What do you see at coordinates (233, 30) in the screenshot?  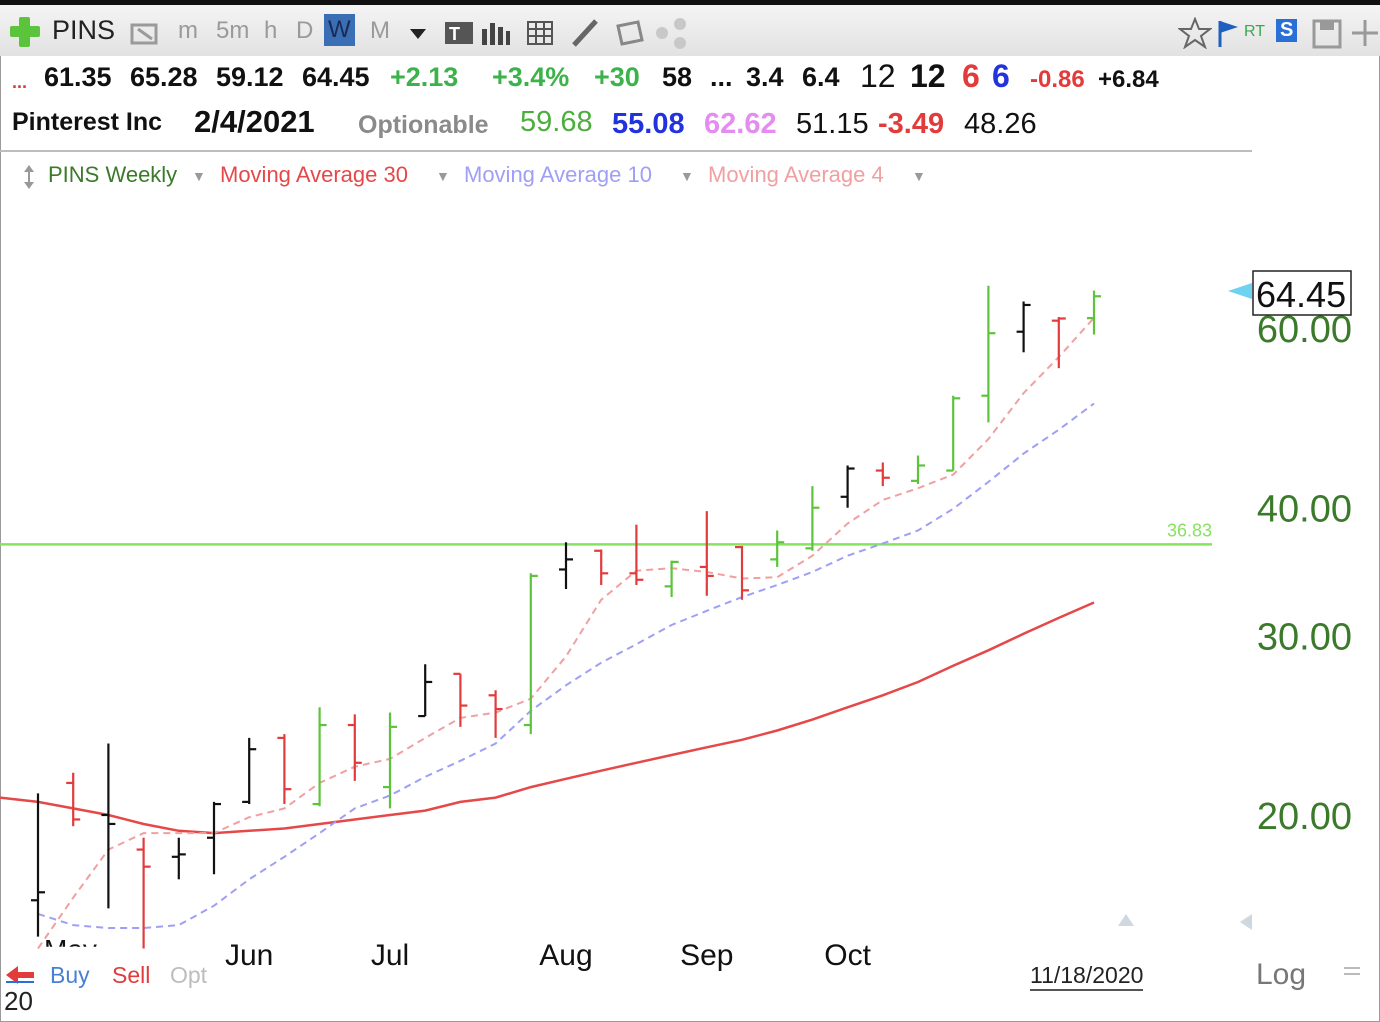 I see `interval-5m: 5m` at bounding box center [233, 30].